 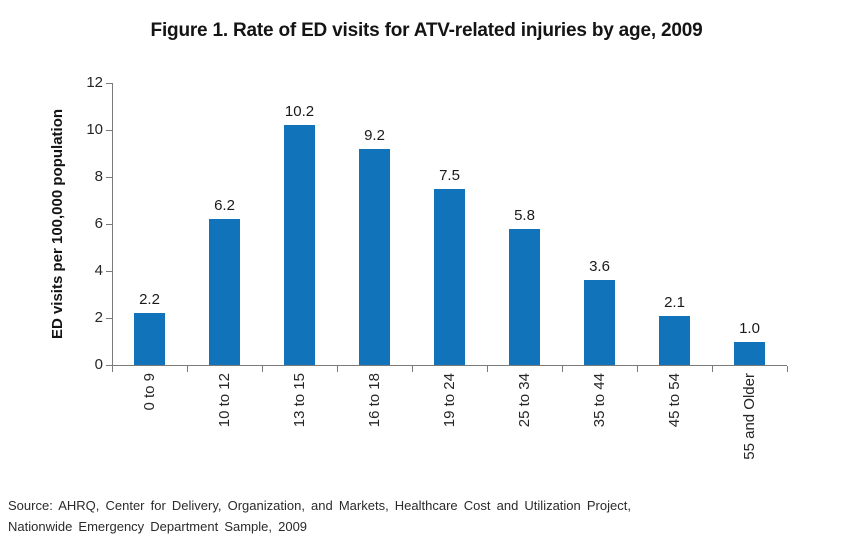 What do you see at coordinates (374, 135) in the screenshot?
I see `bar-value-label: 9.2` at bounding box center [374, 135].